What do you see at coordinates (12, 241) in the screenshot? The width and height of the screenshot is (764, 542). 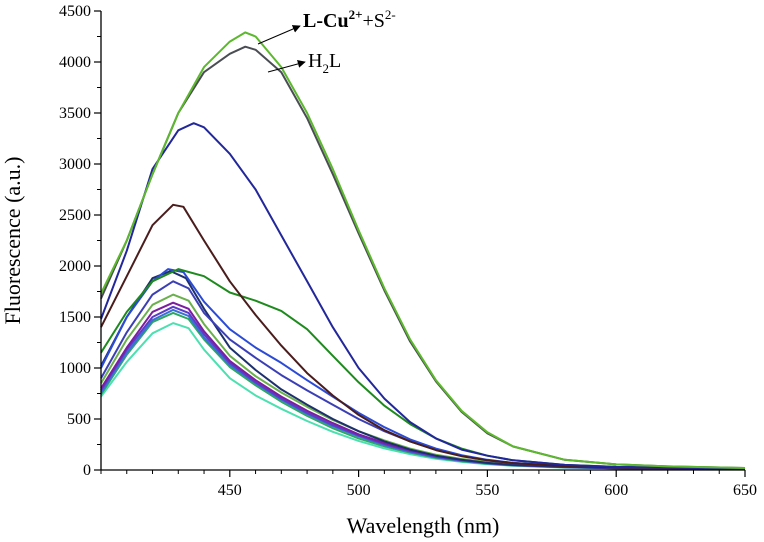 I see `y-axis-title: Fluorescence (a.u.)` at bounding box center [12, 241].